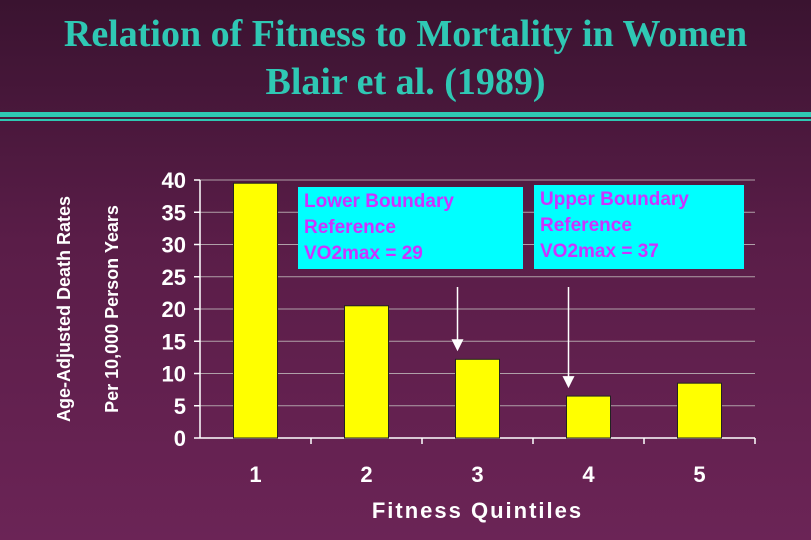 This screenshot has height=540, width=811. I want to click on y-tick-label: 15, so click(174, 341).